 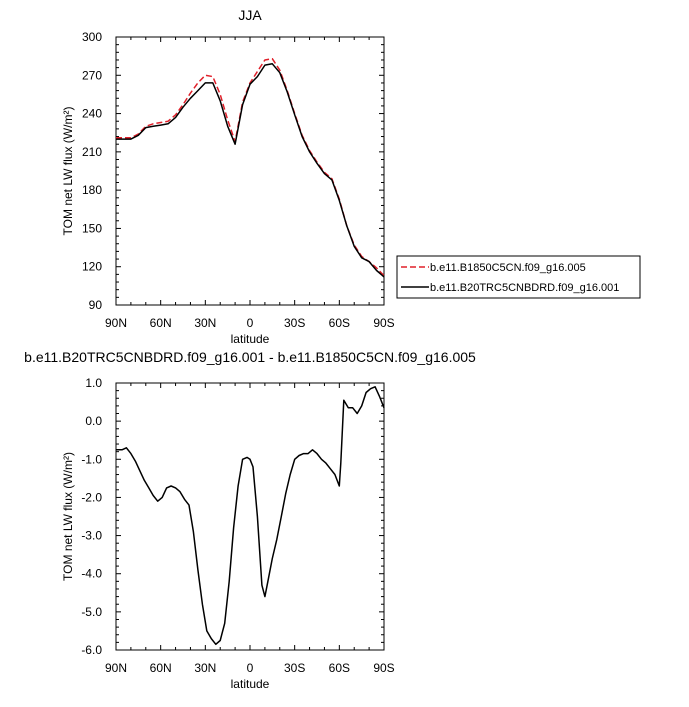 I want to click on y-tick-label: -3.0, so click(x=91, y=536).